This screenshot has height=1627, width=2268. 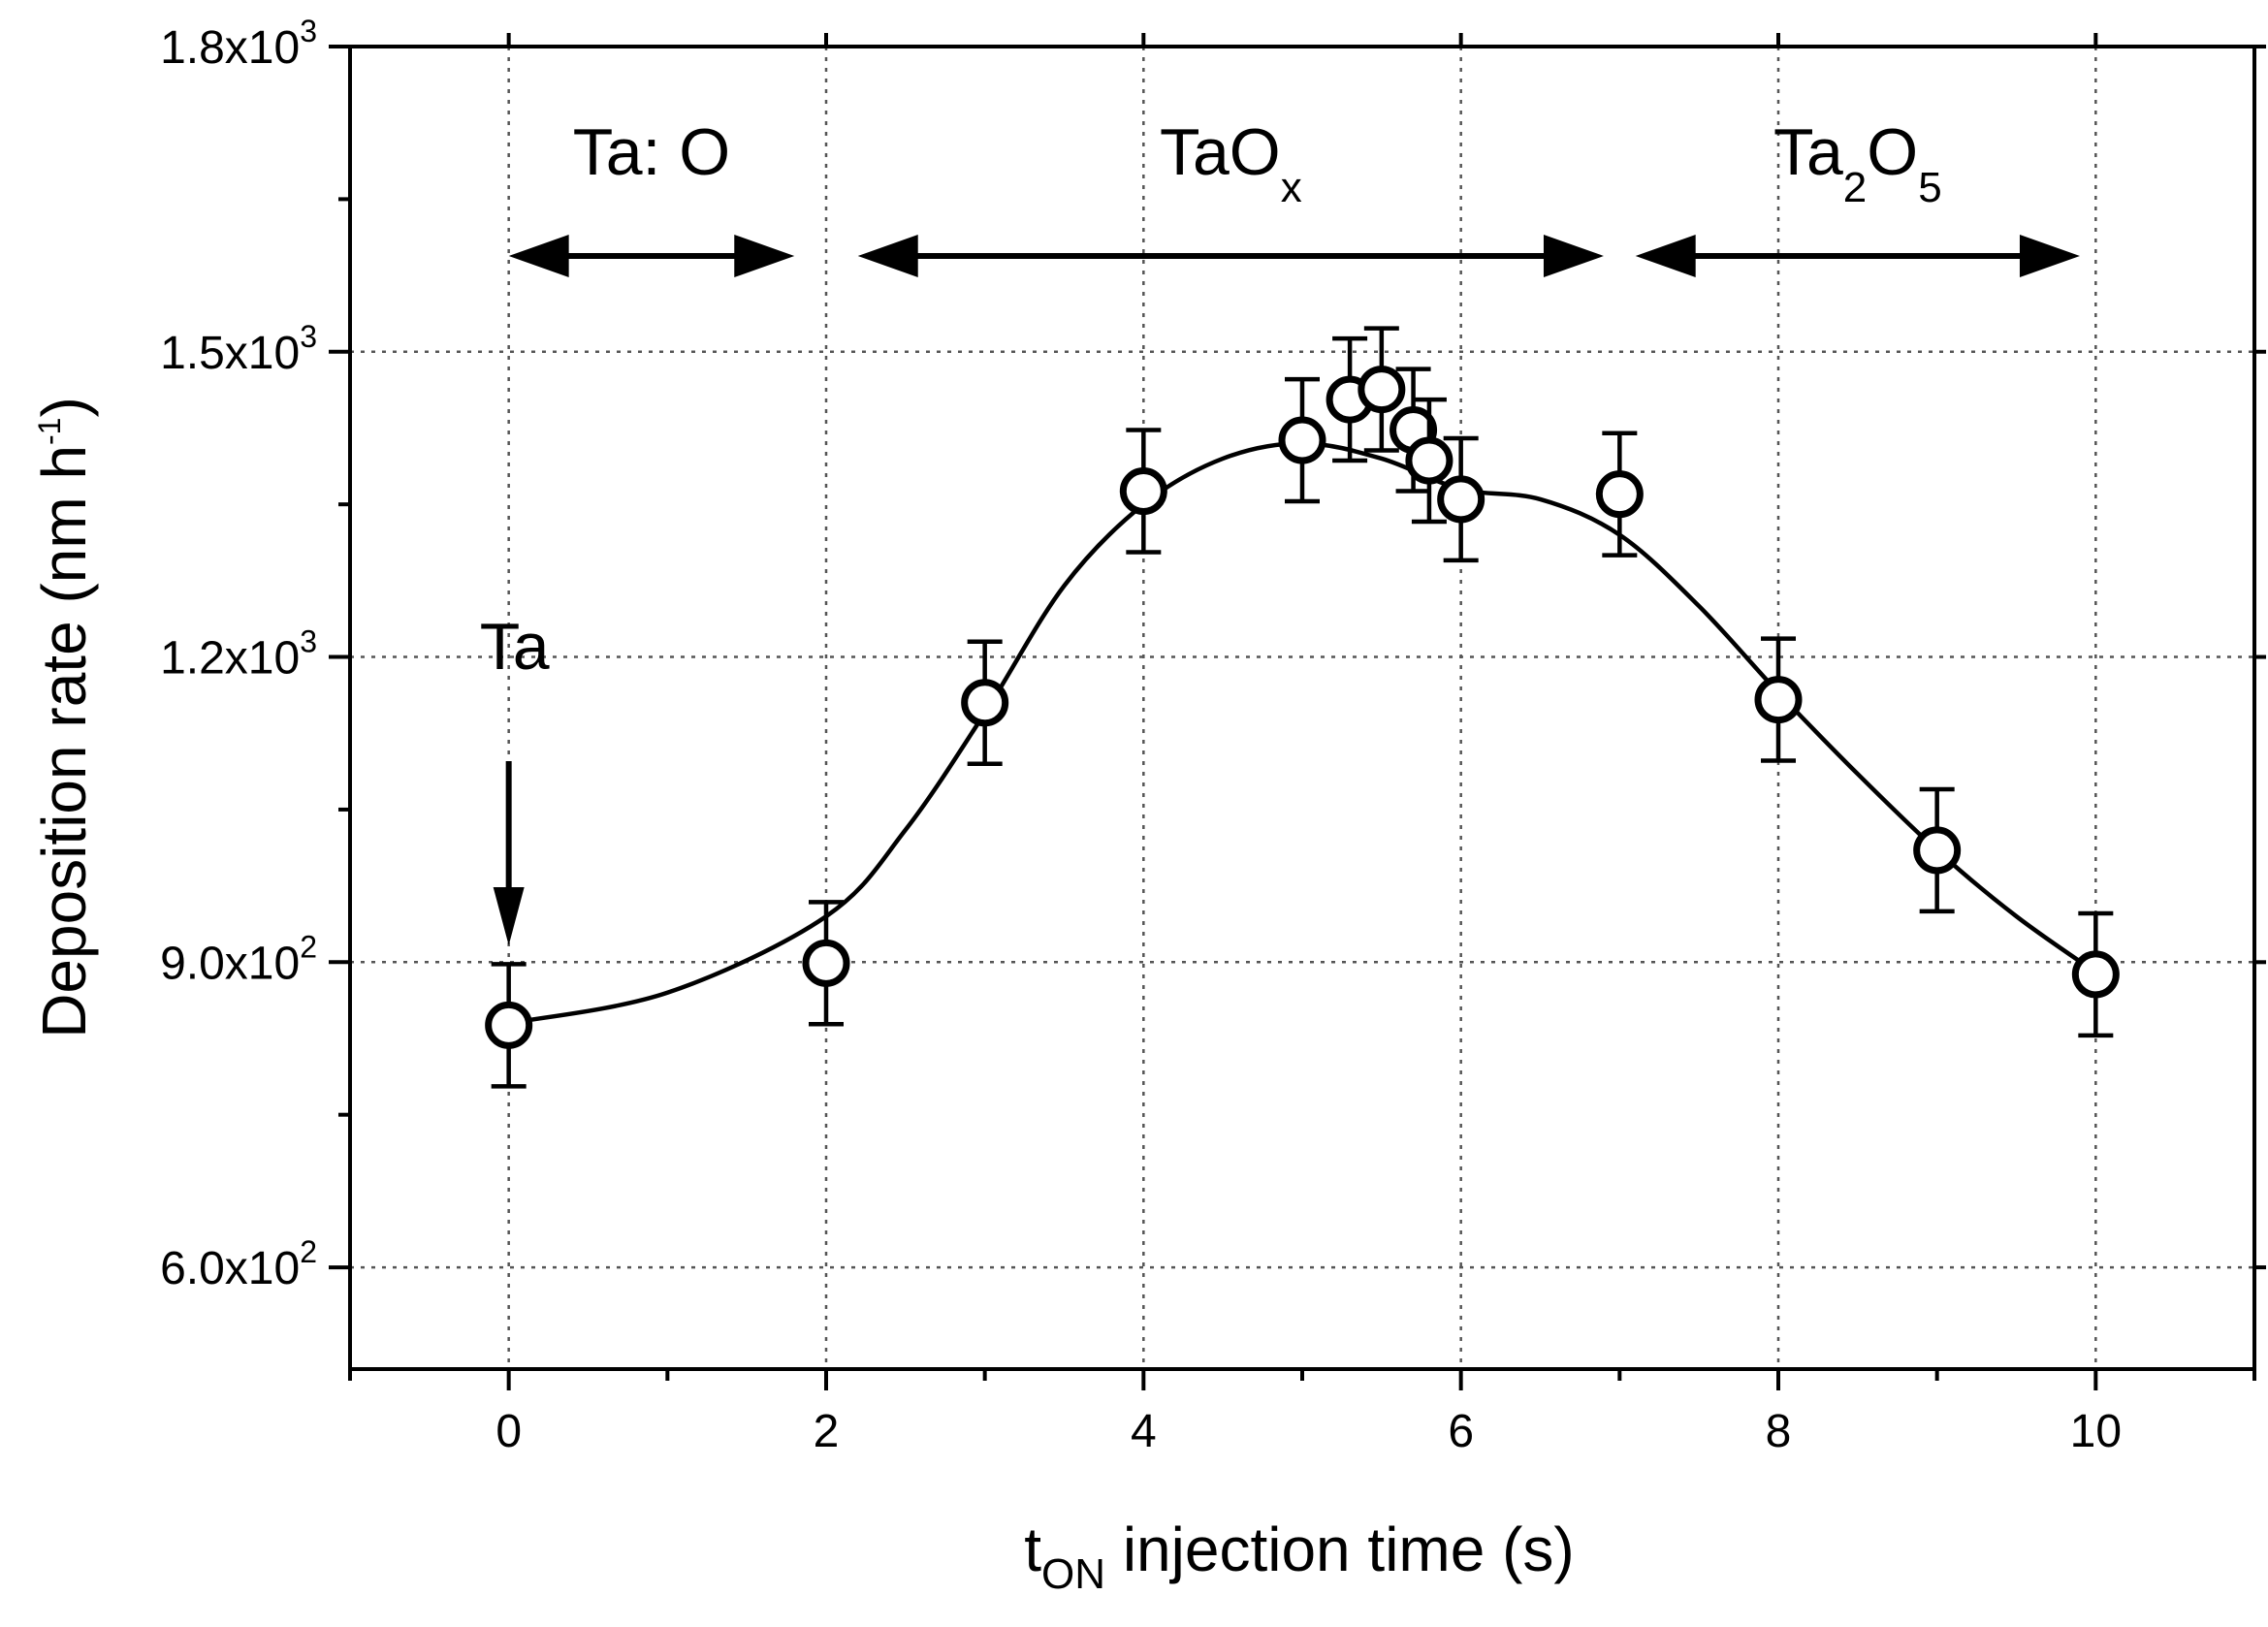 I want to click on x-axis-title-main: t, so click(x=1032, y=1549).